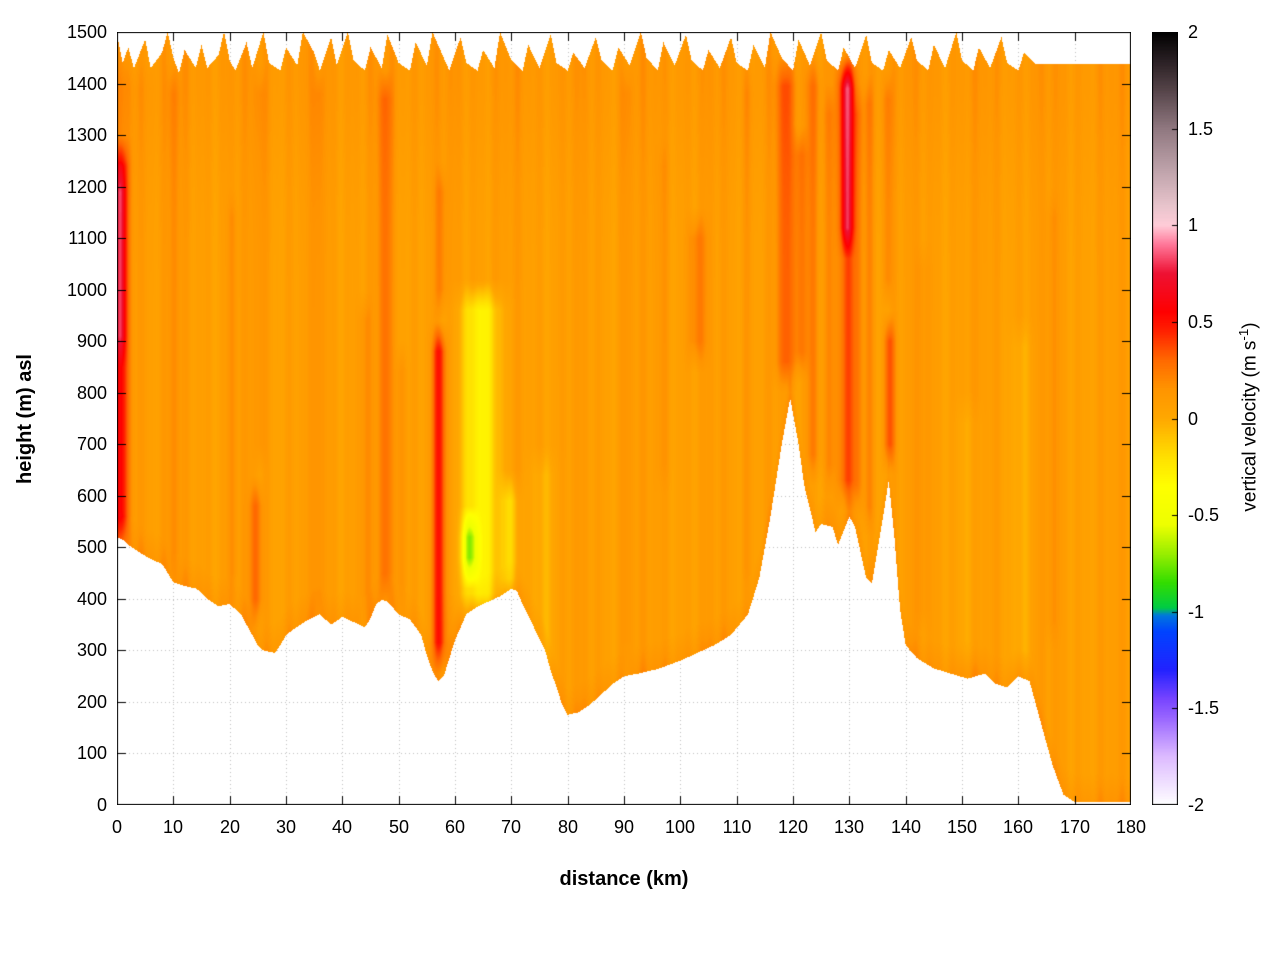 This screenshot has height=960, width=1280. Describe the element at coordinates (1204, 515) in the screenshot. I see `colorbar-tick-label: -0.5` at that location.